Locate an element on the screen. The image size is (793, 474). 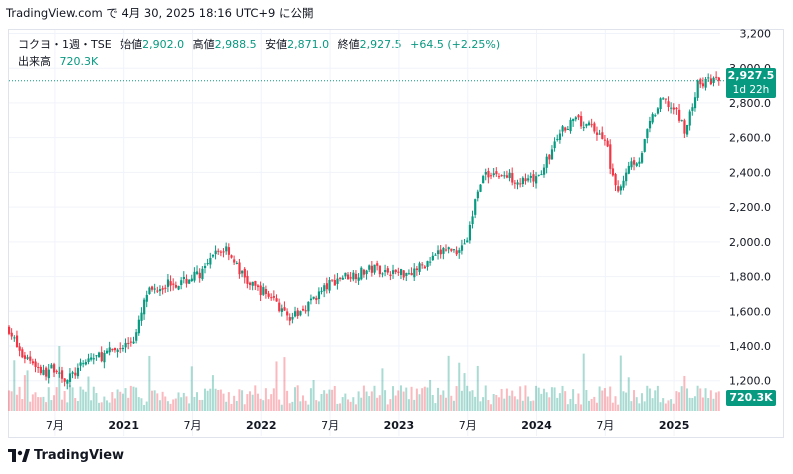
volume-legend: 出来高 720.3K is located at coordinates (58, 61).